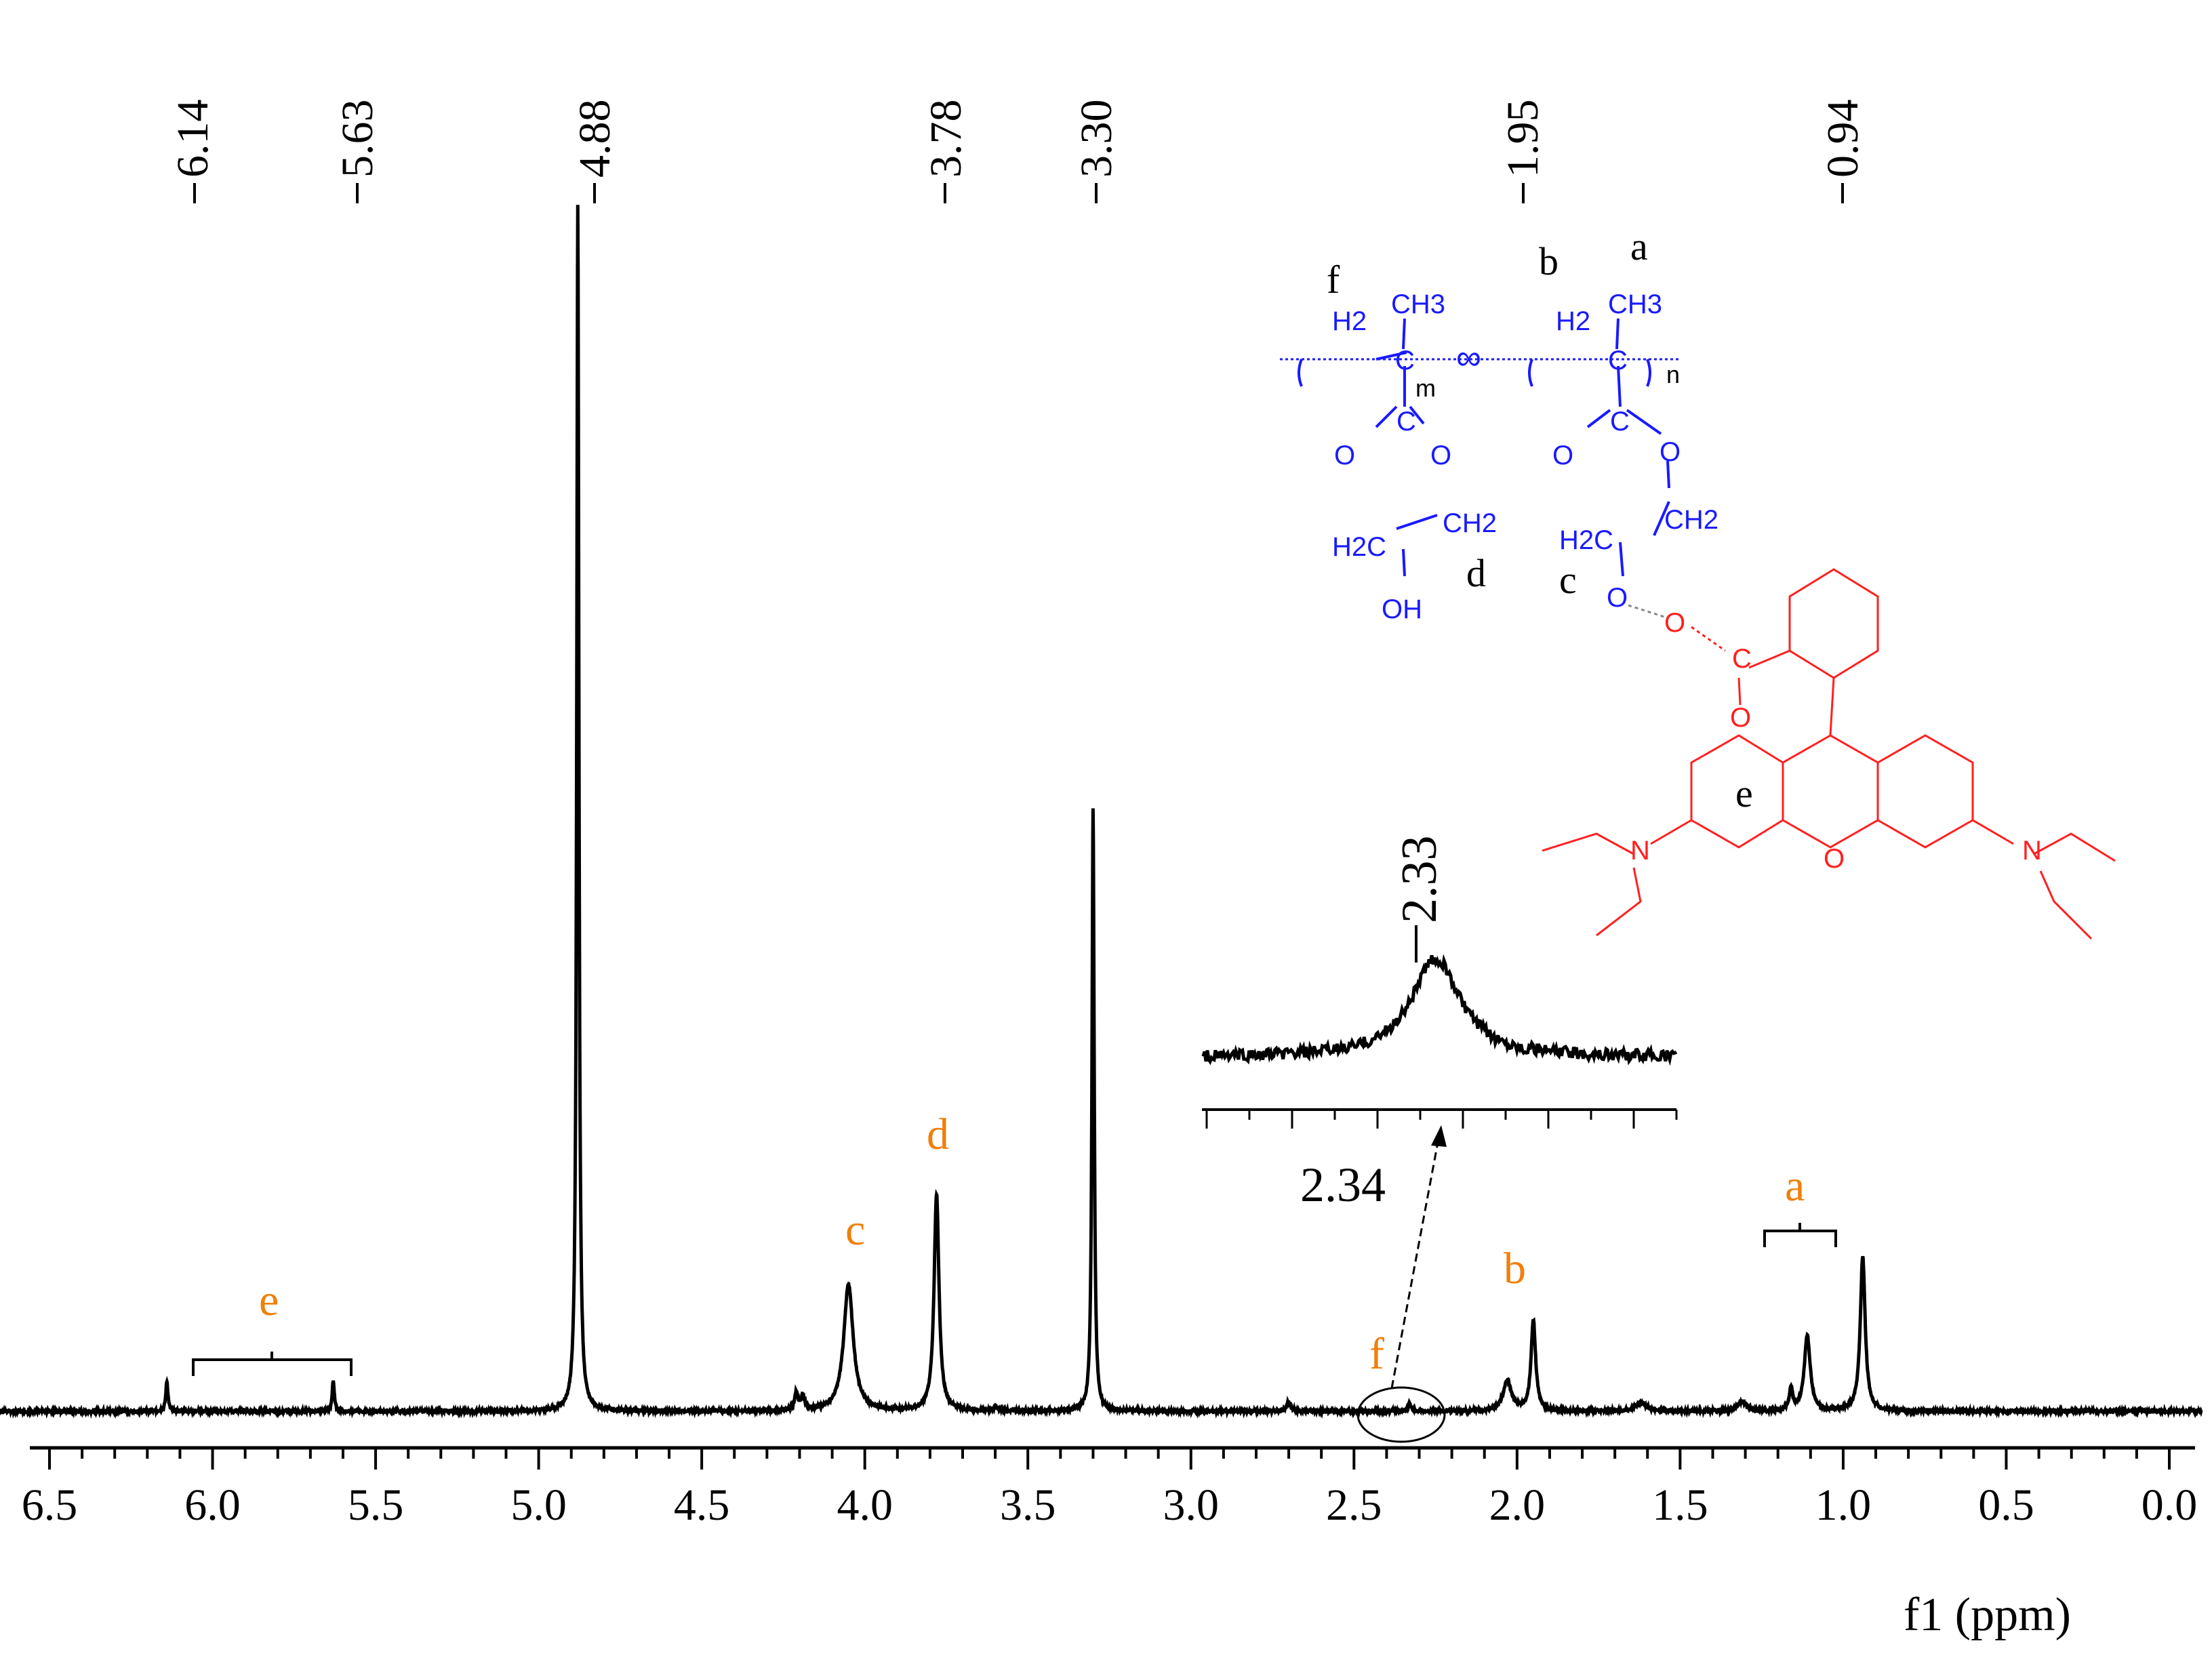 This screenshot has height=1660, width=2212. What do you see at coordinates (1425, 388) in the screenshot?
I see `atom-m: m` at bounding box center [1425, 388].